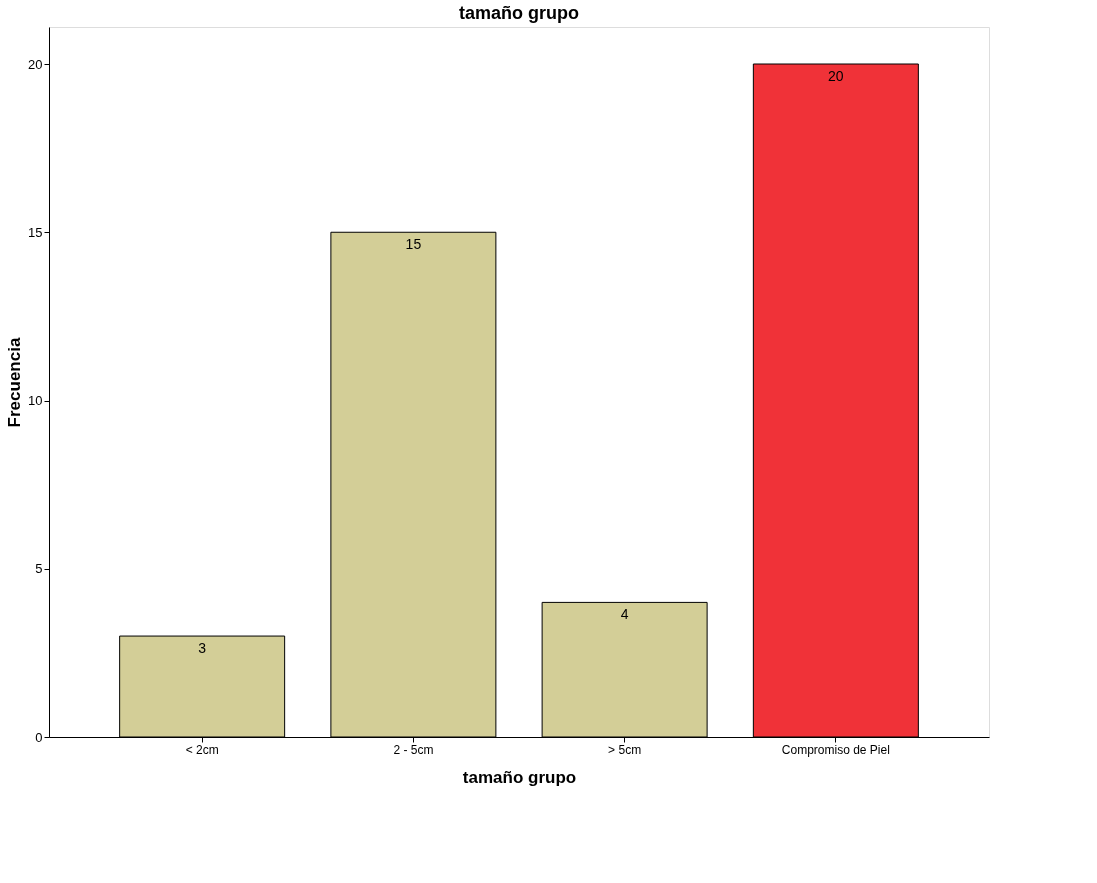 The height and width of the screenshot is (883, 1097). I want to click on y-tick-label: 20, so click(35, 64).